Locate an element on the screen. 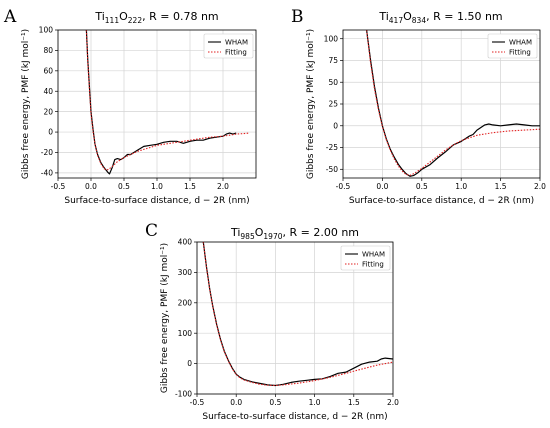 This screenshot has width=550, height=428. y-tick-label: 200 is located at coordinates (185, 302).